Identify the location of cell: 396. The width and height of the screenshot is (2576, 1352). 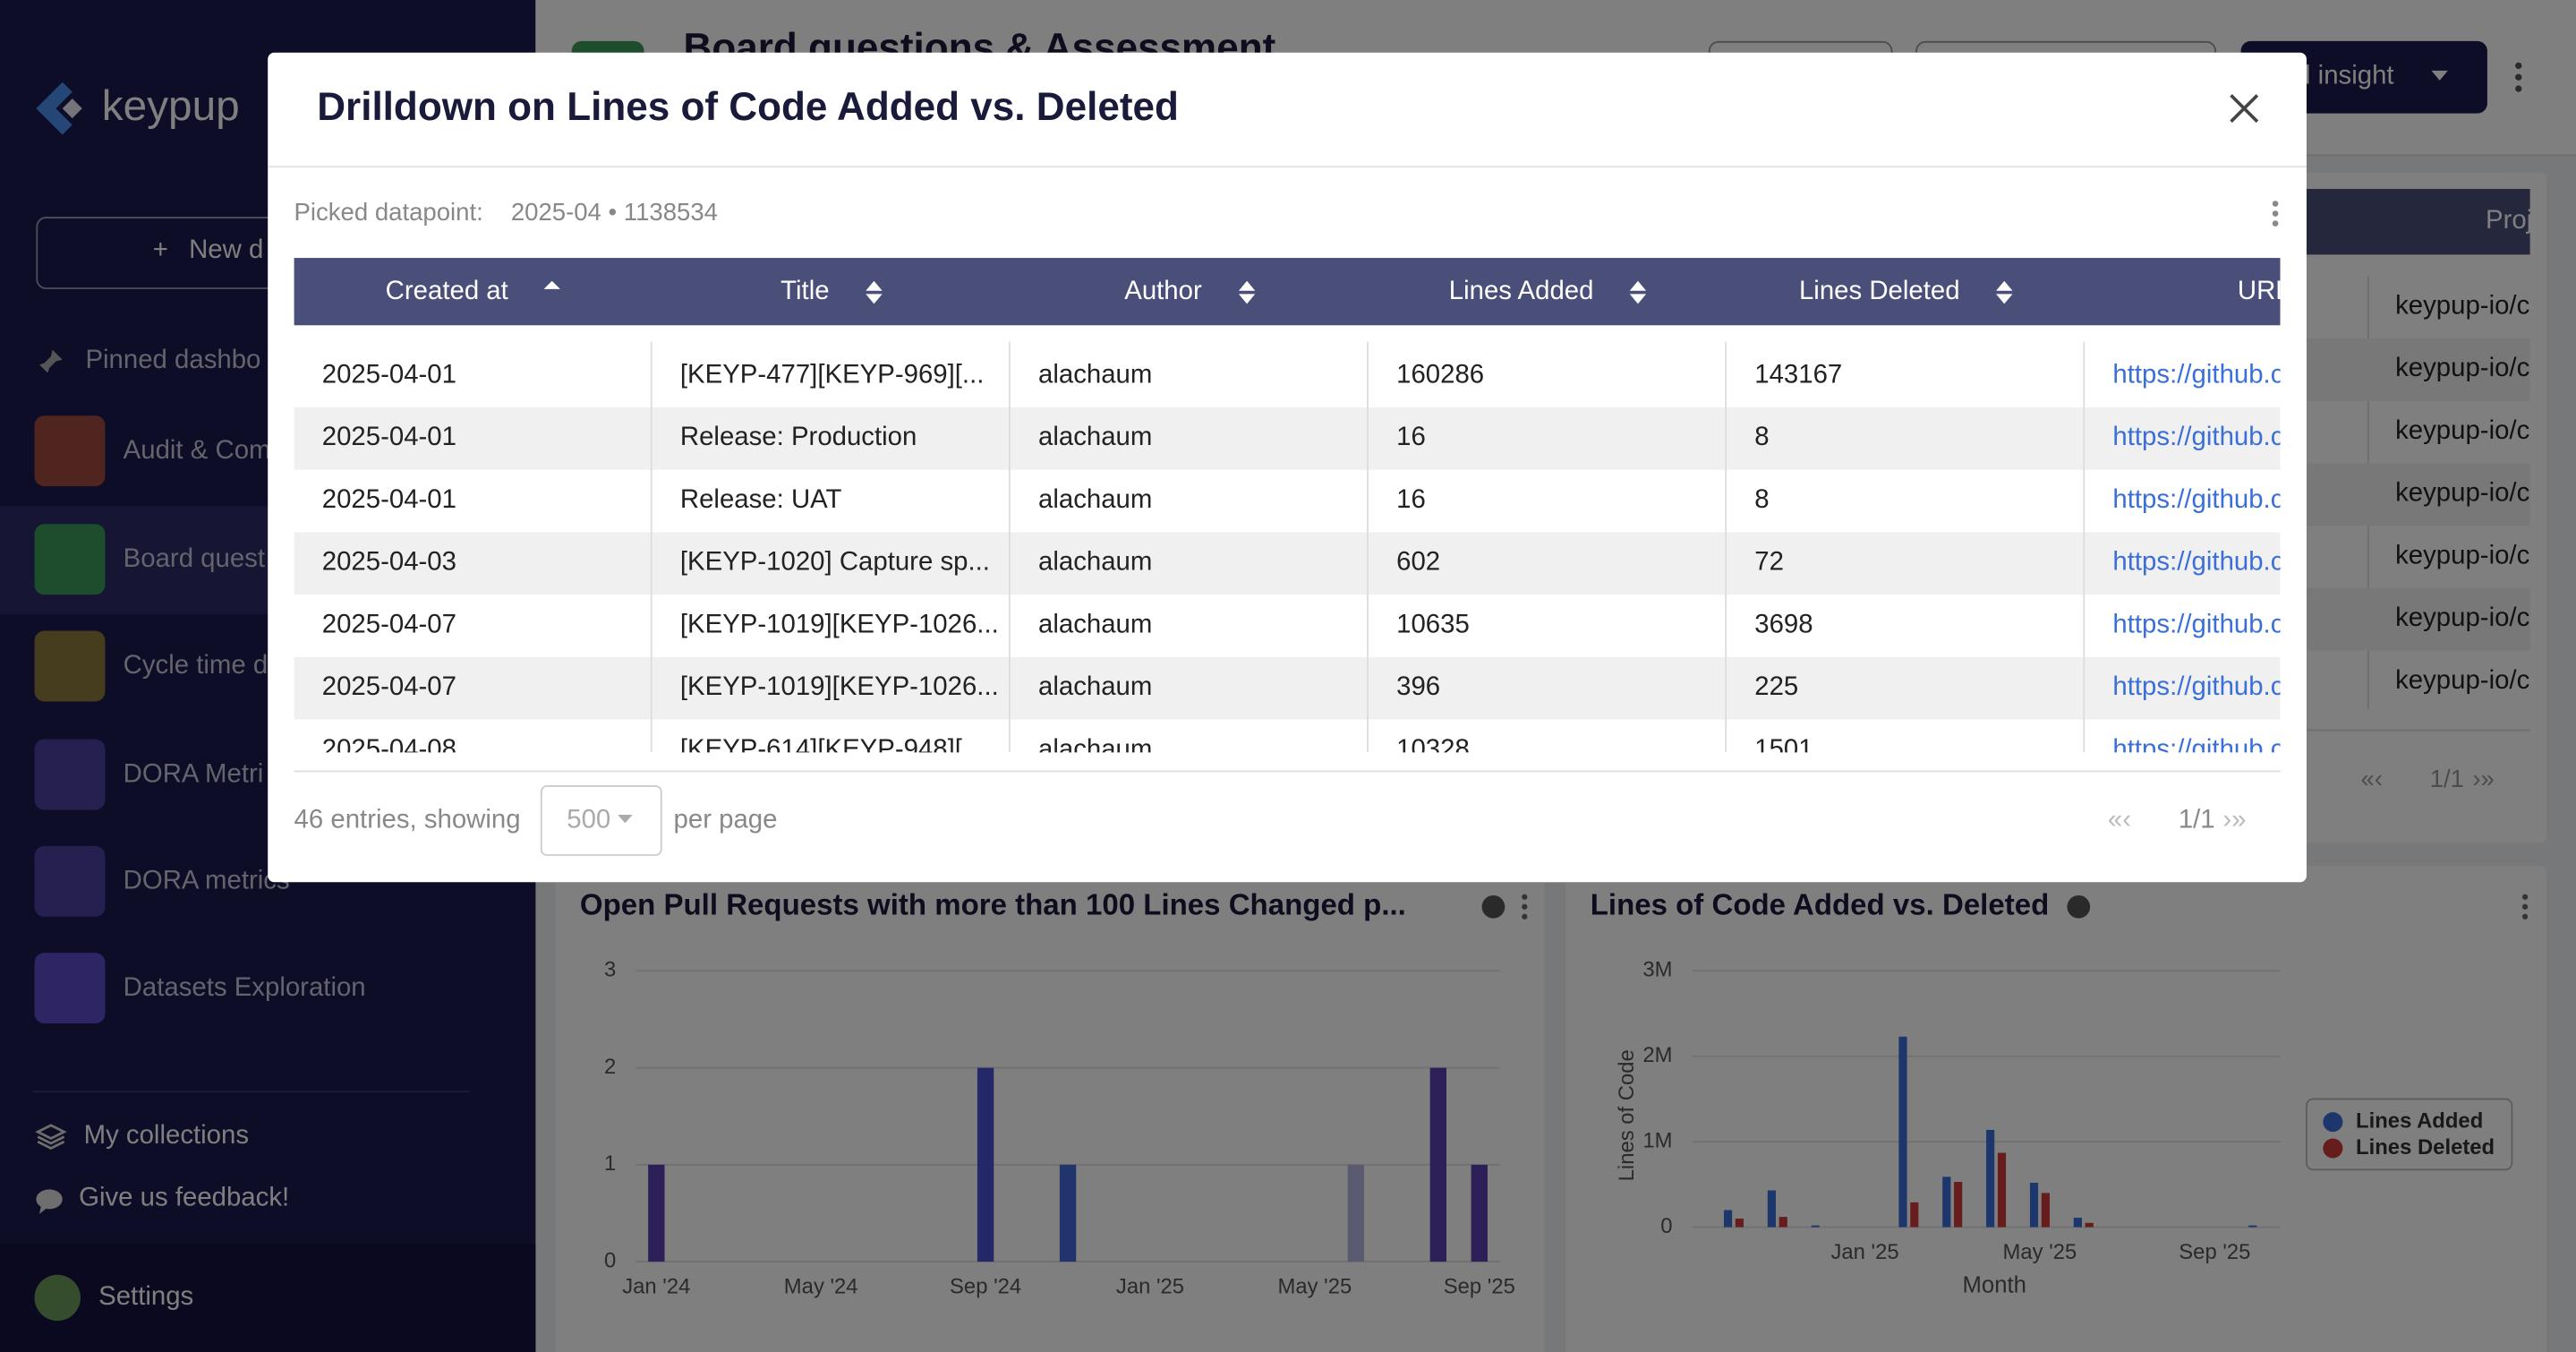
(1418, 687).